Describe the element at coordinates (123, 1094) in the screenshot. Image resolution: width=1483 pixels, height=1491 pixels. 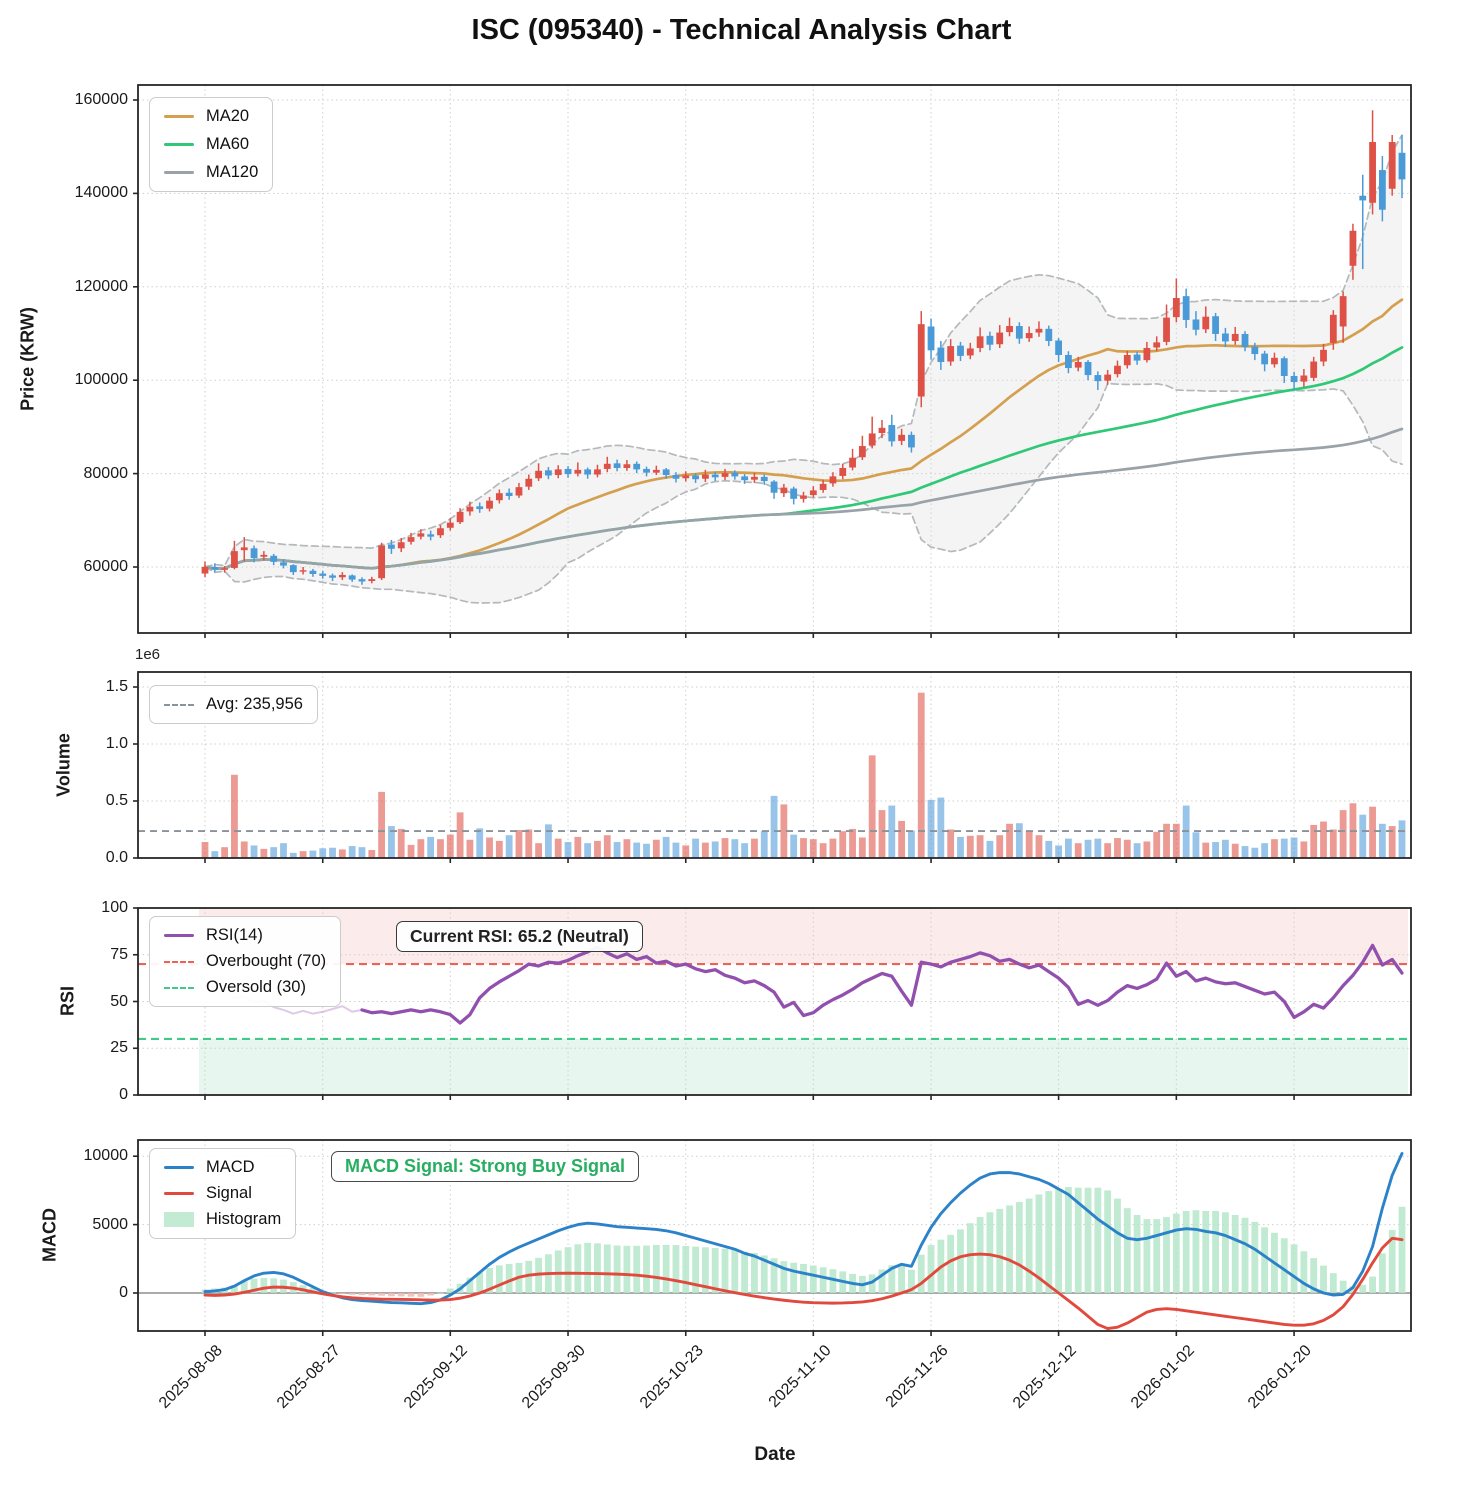
I see `y-tick-label: 0` at that location.